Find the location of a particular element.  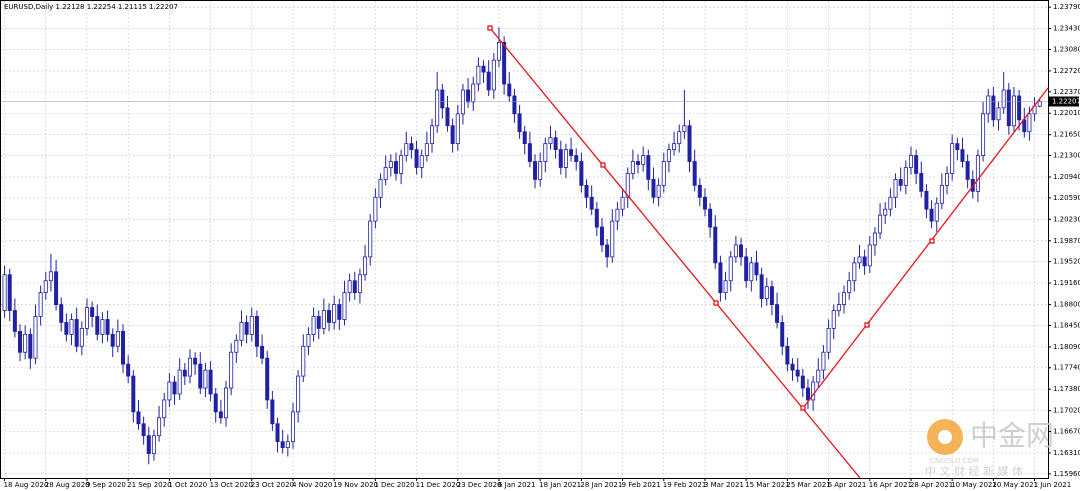

y-tick-label: 1.23790 is located at coordinates (1066, 7).